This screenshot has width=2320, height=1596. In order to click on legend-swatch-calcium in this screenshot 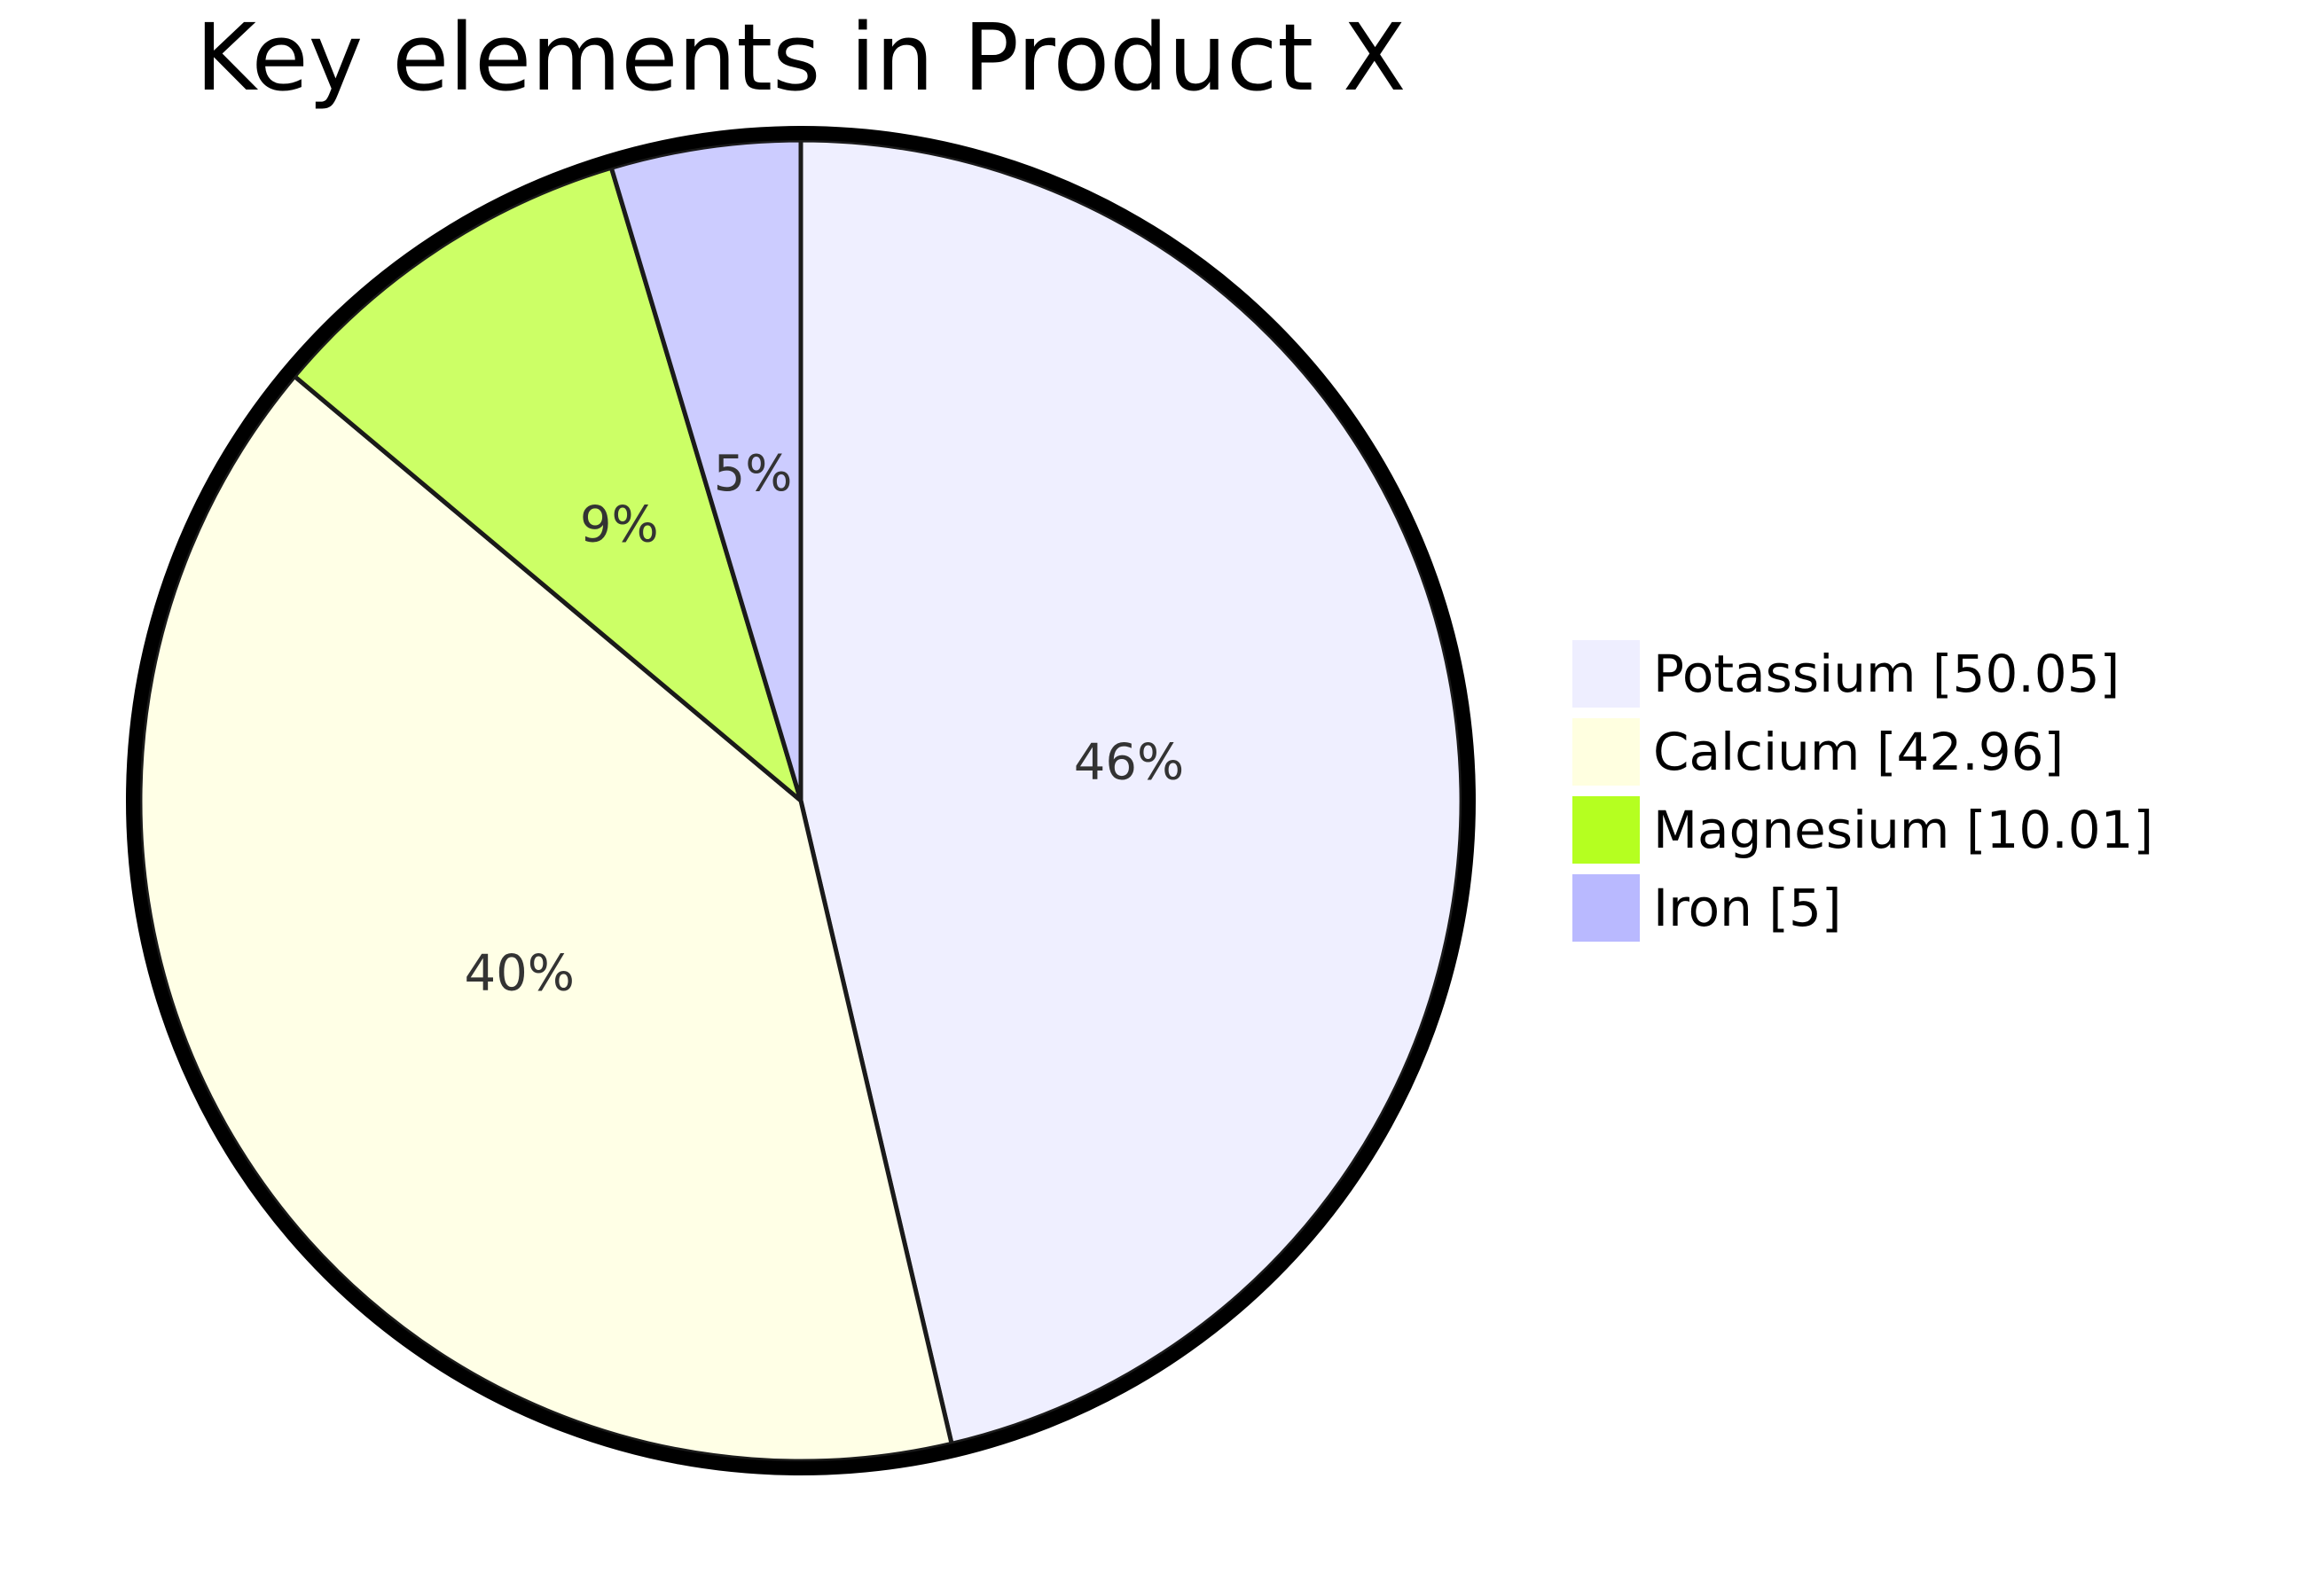, I will do `click(1606, 752)`.